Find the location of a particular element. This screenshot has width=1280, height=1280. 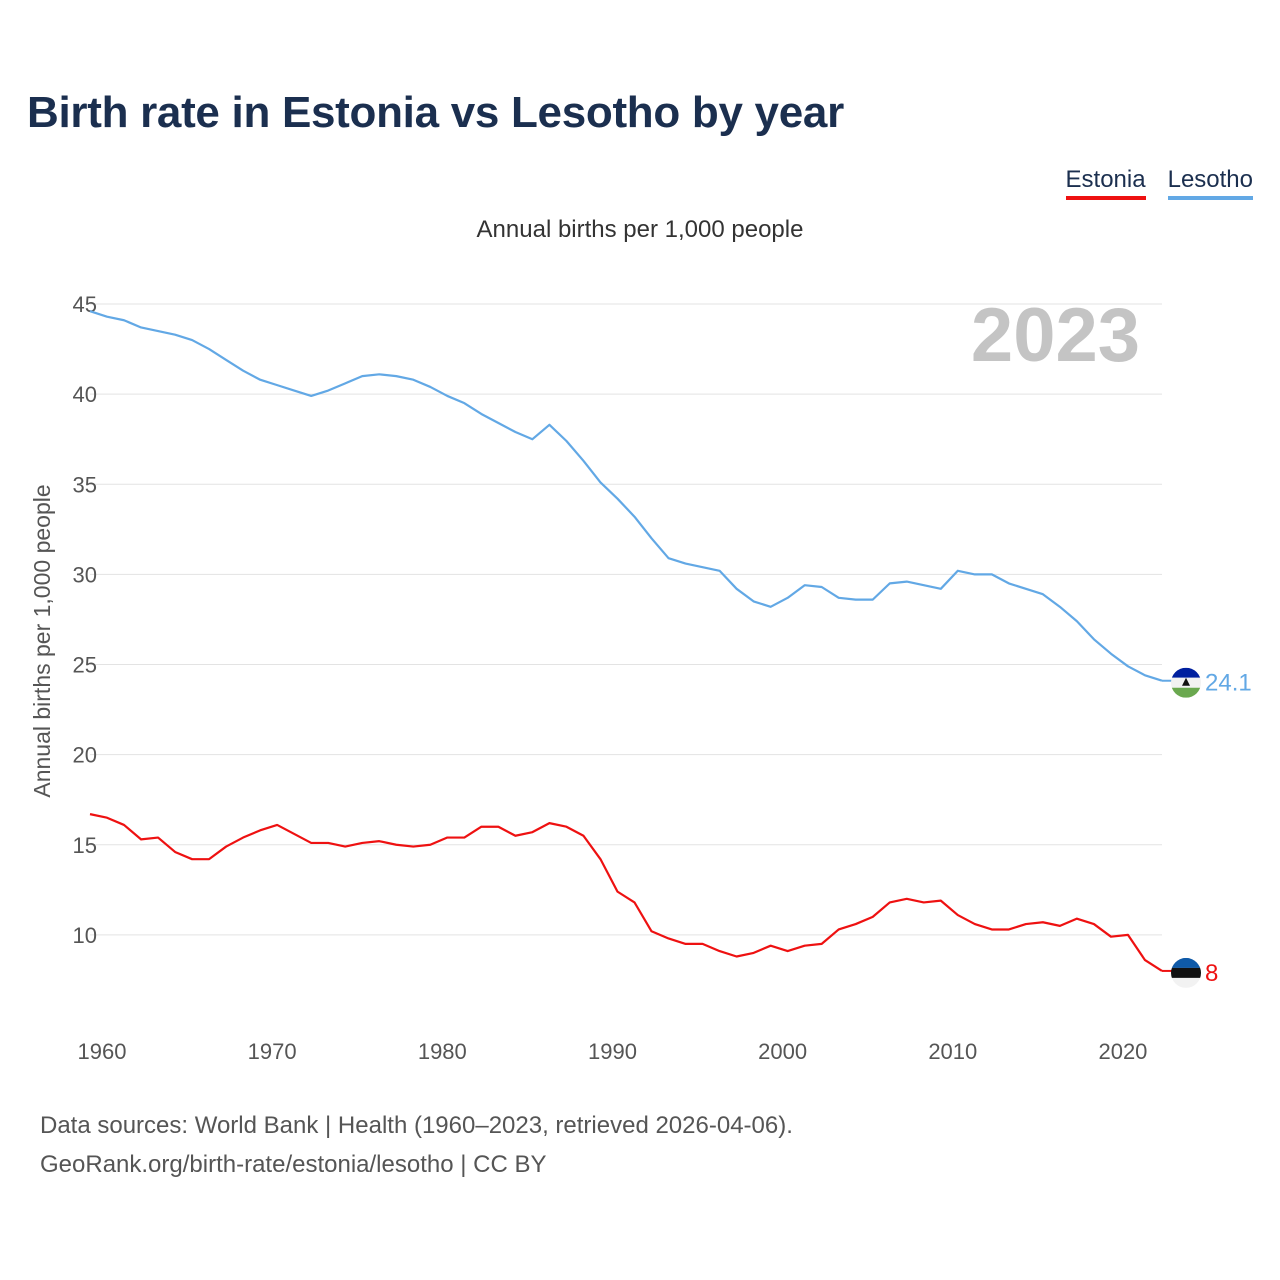

x-tick-label-1970: 1970 is located at coordinates (272, 1051).